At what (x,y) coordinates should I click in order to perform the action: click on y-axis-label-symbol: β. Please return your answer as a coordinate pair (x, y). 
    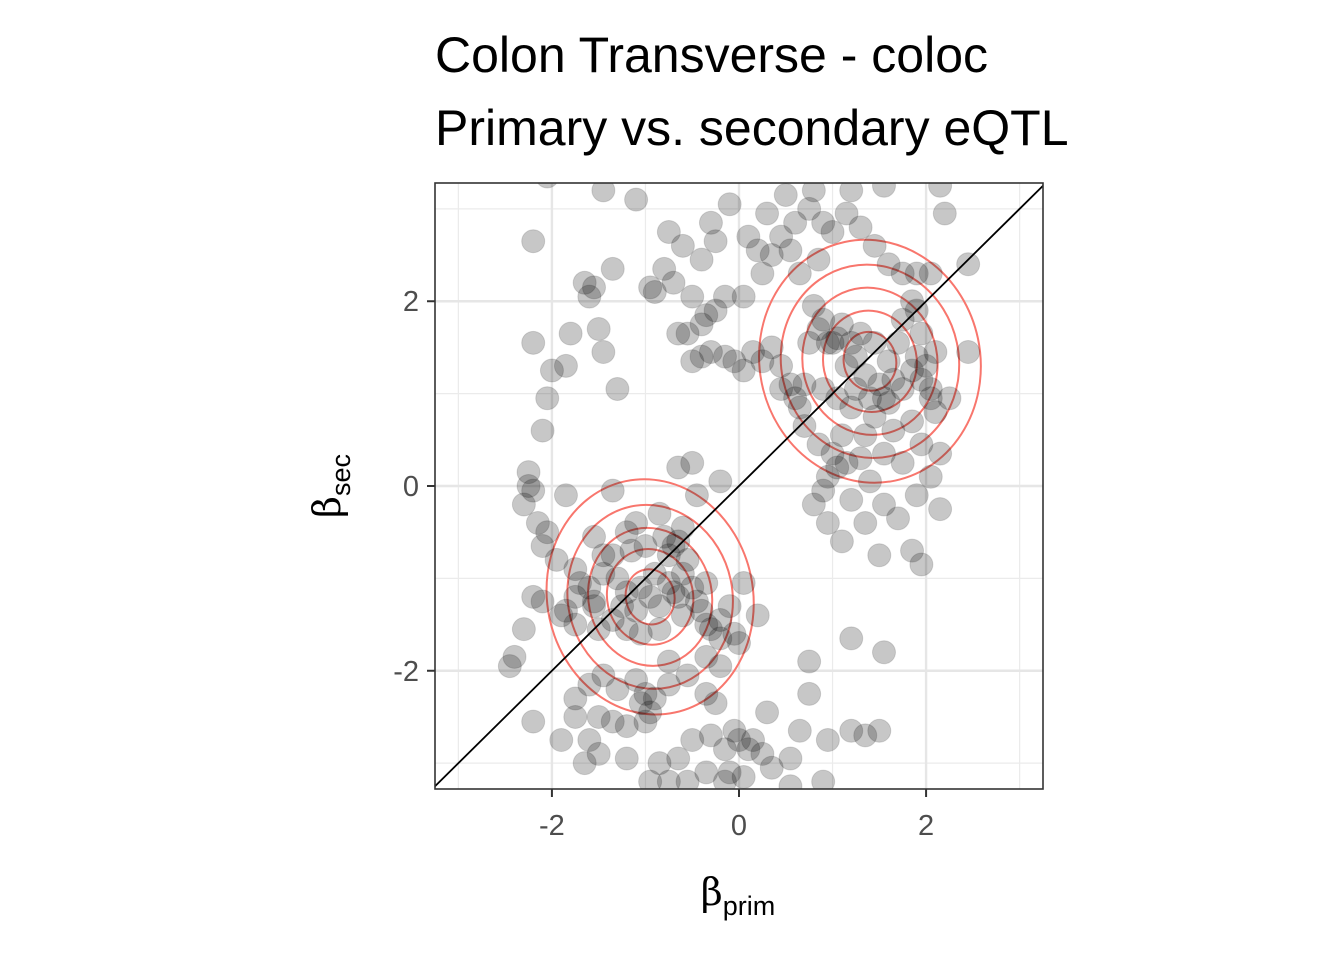
    Looking at the image, I should click on (327, 507).